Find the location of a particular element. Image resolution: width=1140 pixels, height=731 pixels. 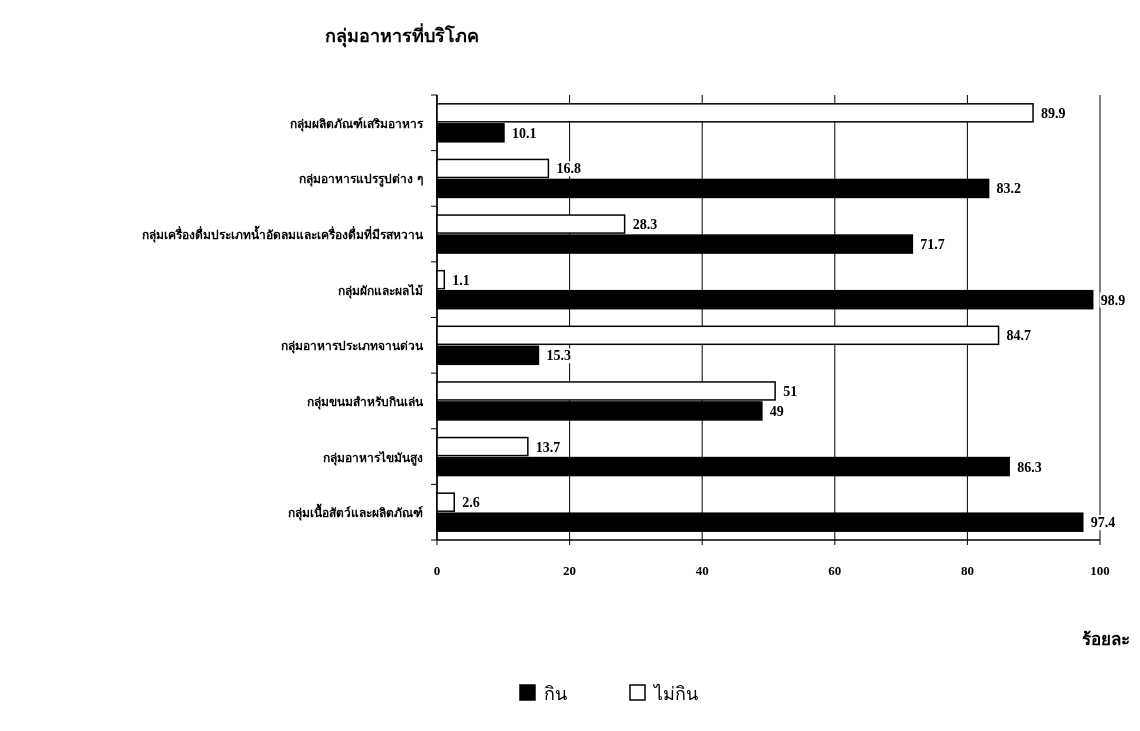

x-tick-label: 60 is located at coordinates (835, 570).